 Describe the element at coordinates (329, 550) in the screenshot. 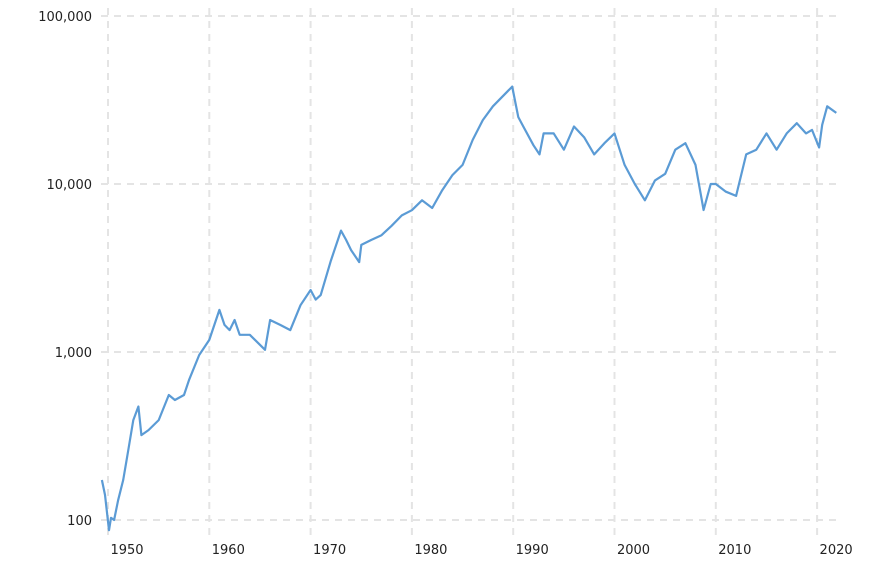

I see `x-tick-label: 1970` at that location.